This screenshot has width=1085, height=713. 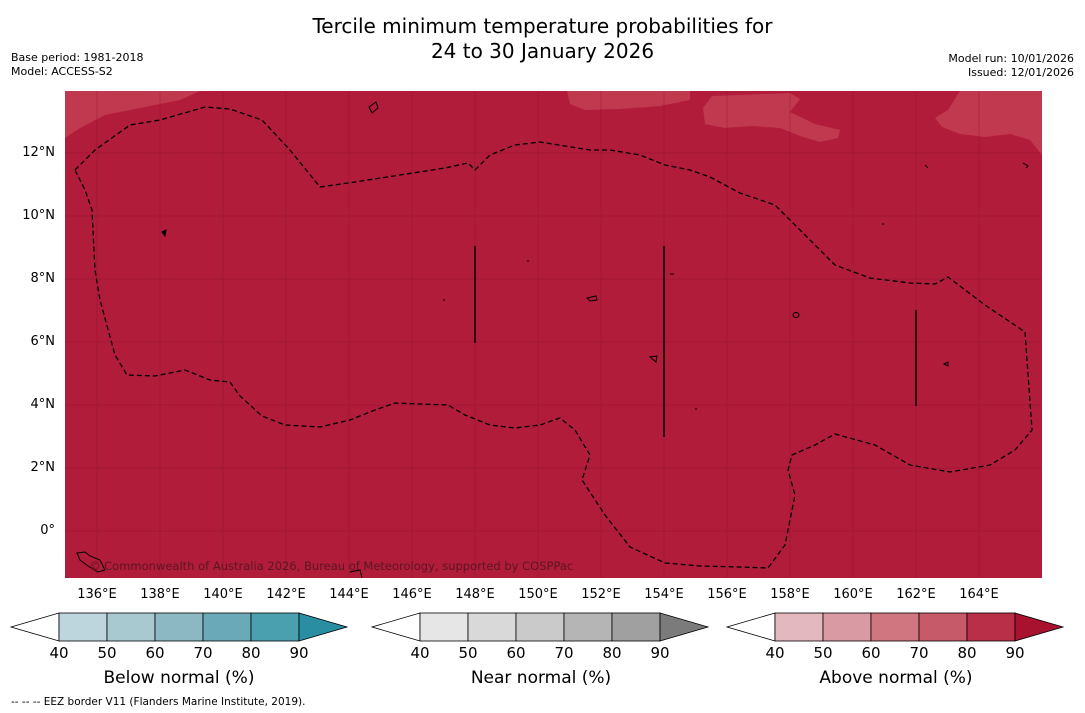 I want to click on near-tick-80: 80, so click(x=612, y=653).